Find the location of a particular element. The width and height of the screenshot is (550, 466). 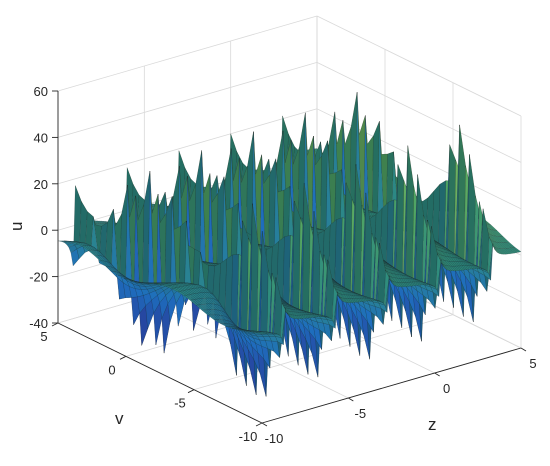

v-tick-label: -5 is located at coordinates (180, 403).